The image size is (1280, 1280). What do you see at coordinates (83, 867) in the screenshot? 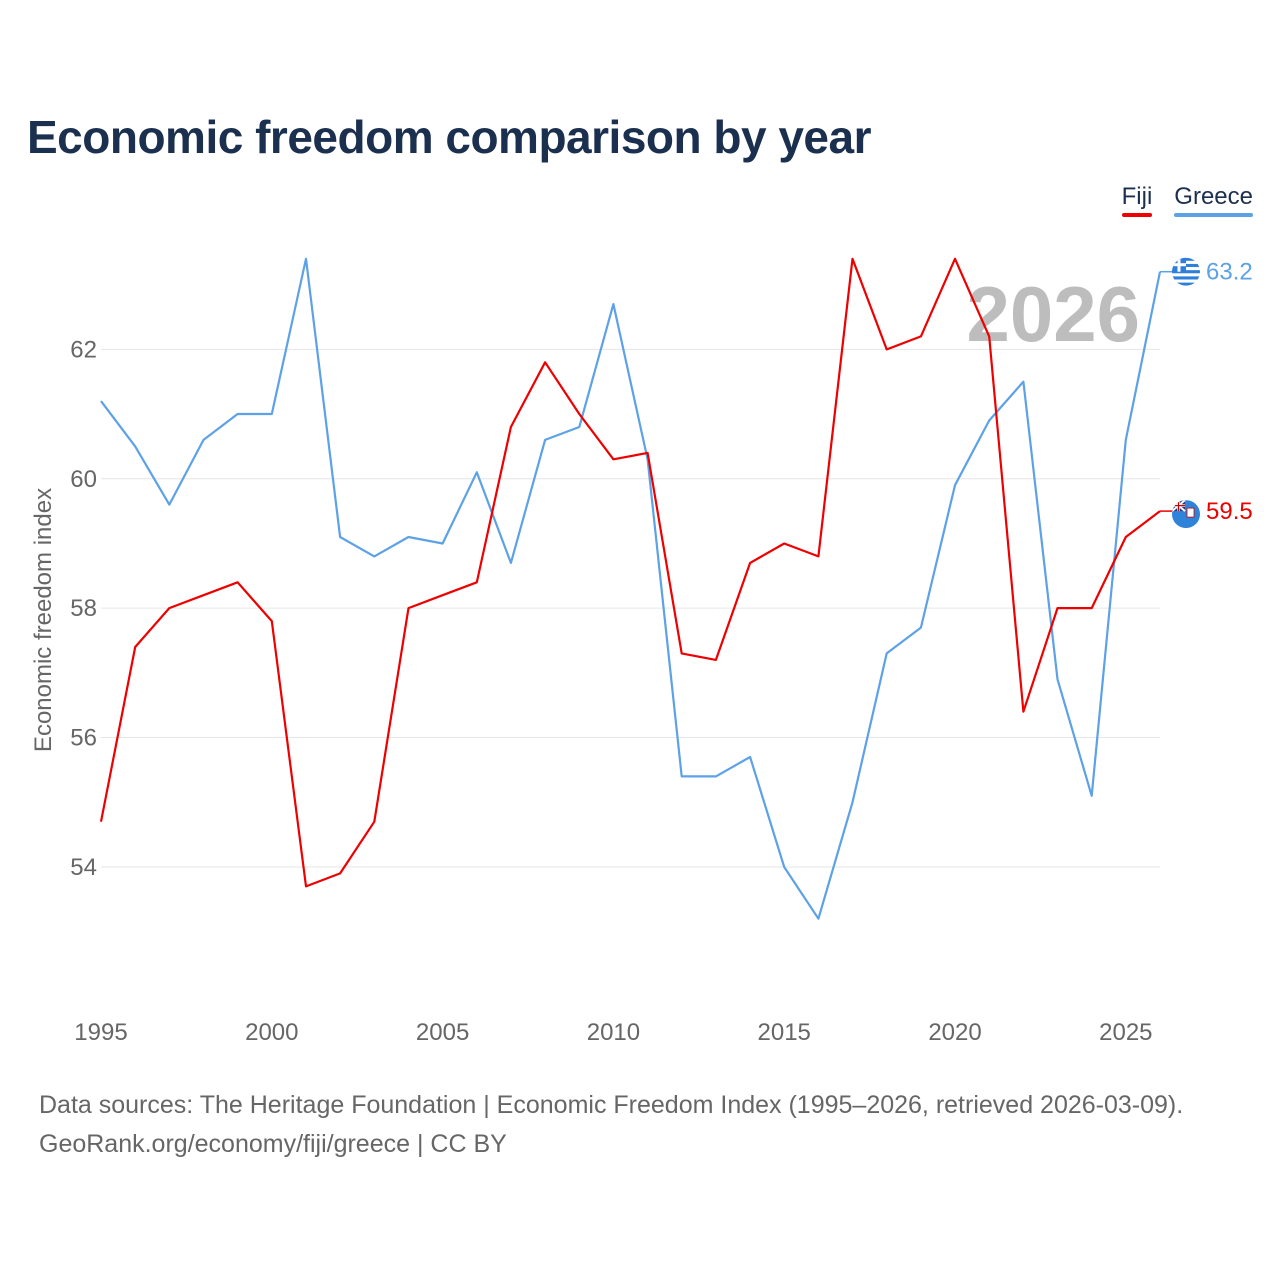
I see `y-tick-label: 54` at bounding box center [83, 867].